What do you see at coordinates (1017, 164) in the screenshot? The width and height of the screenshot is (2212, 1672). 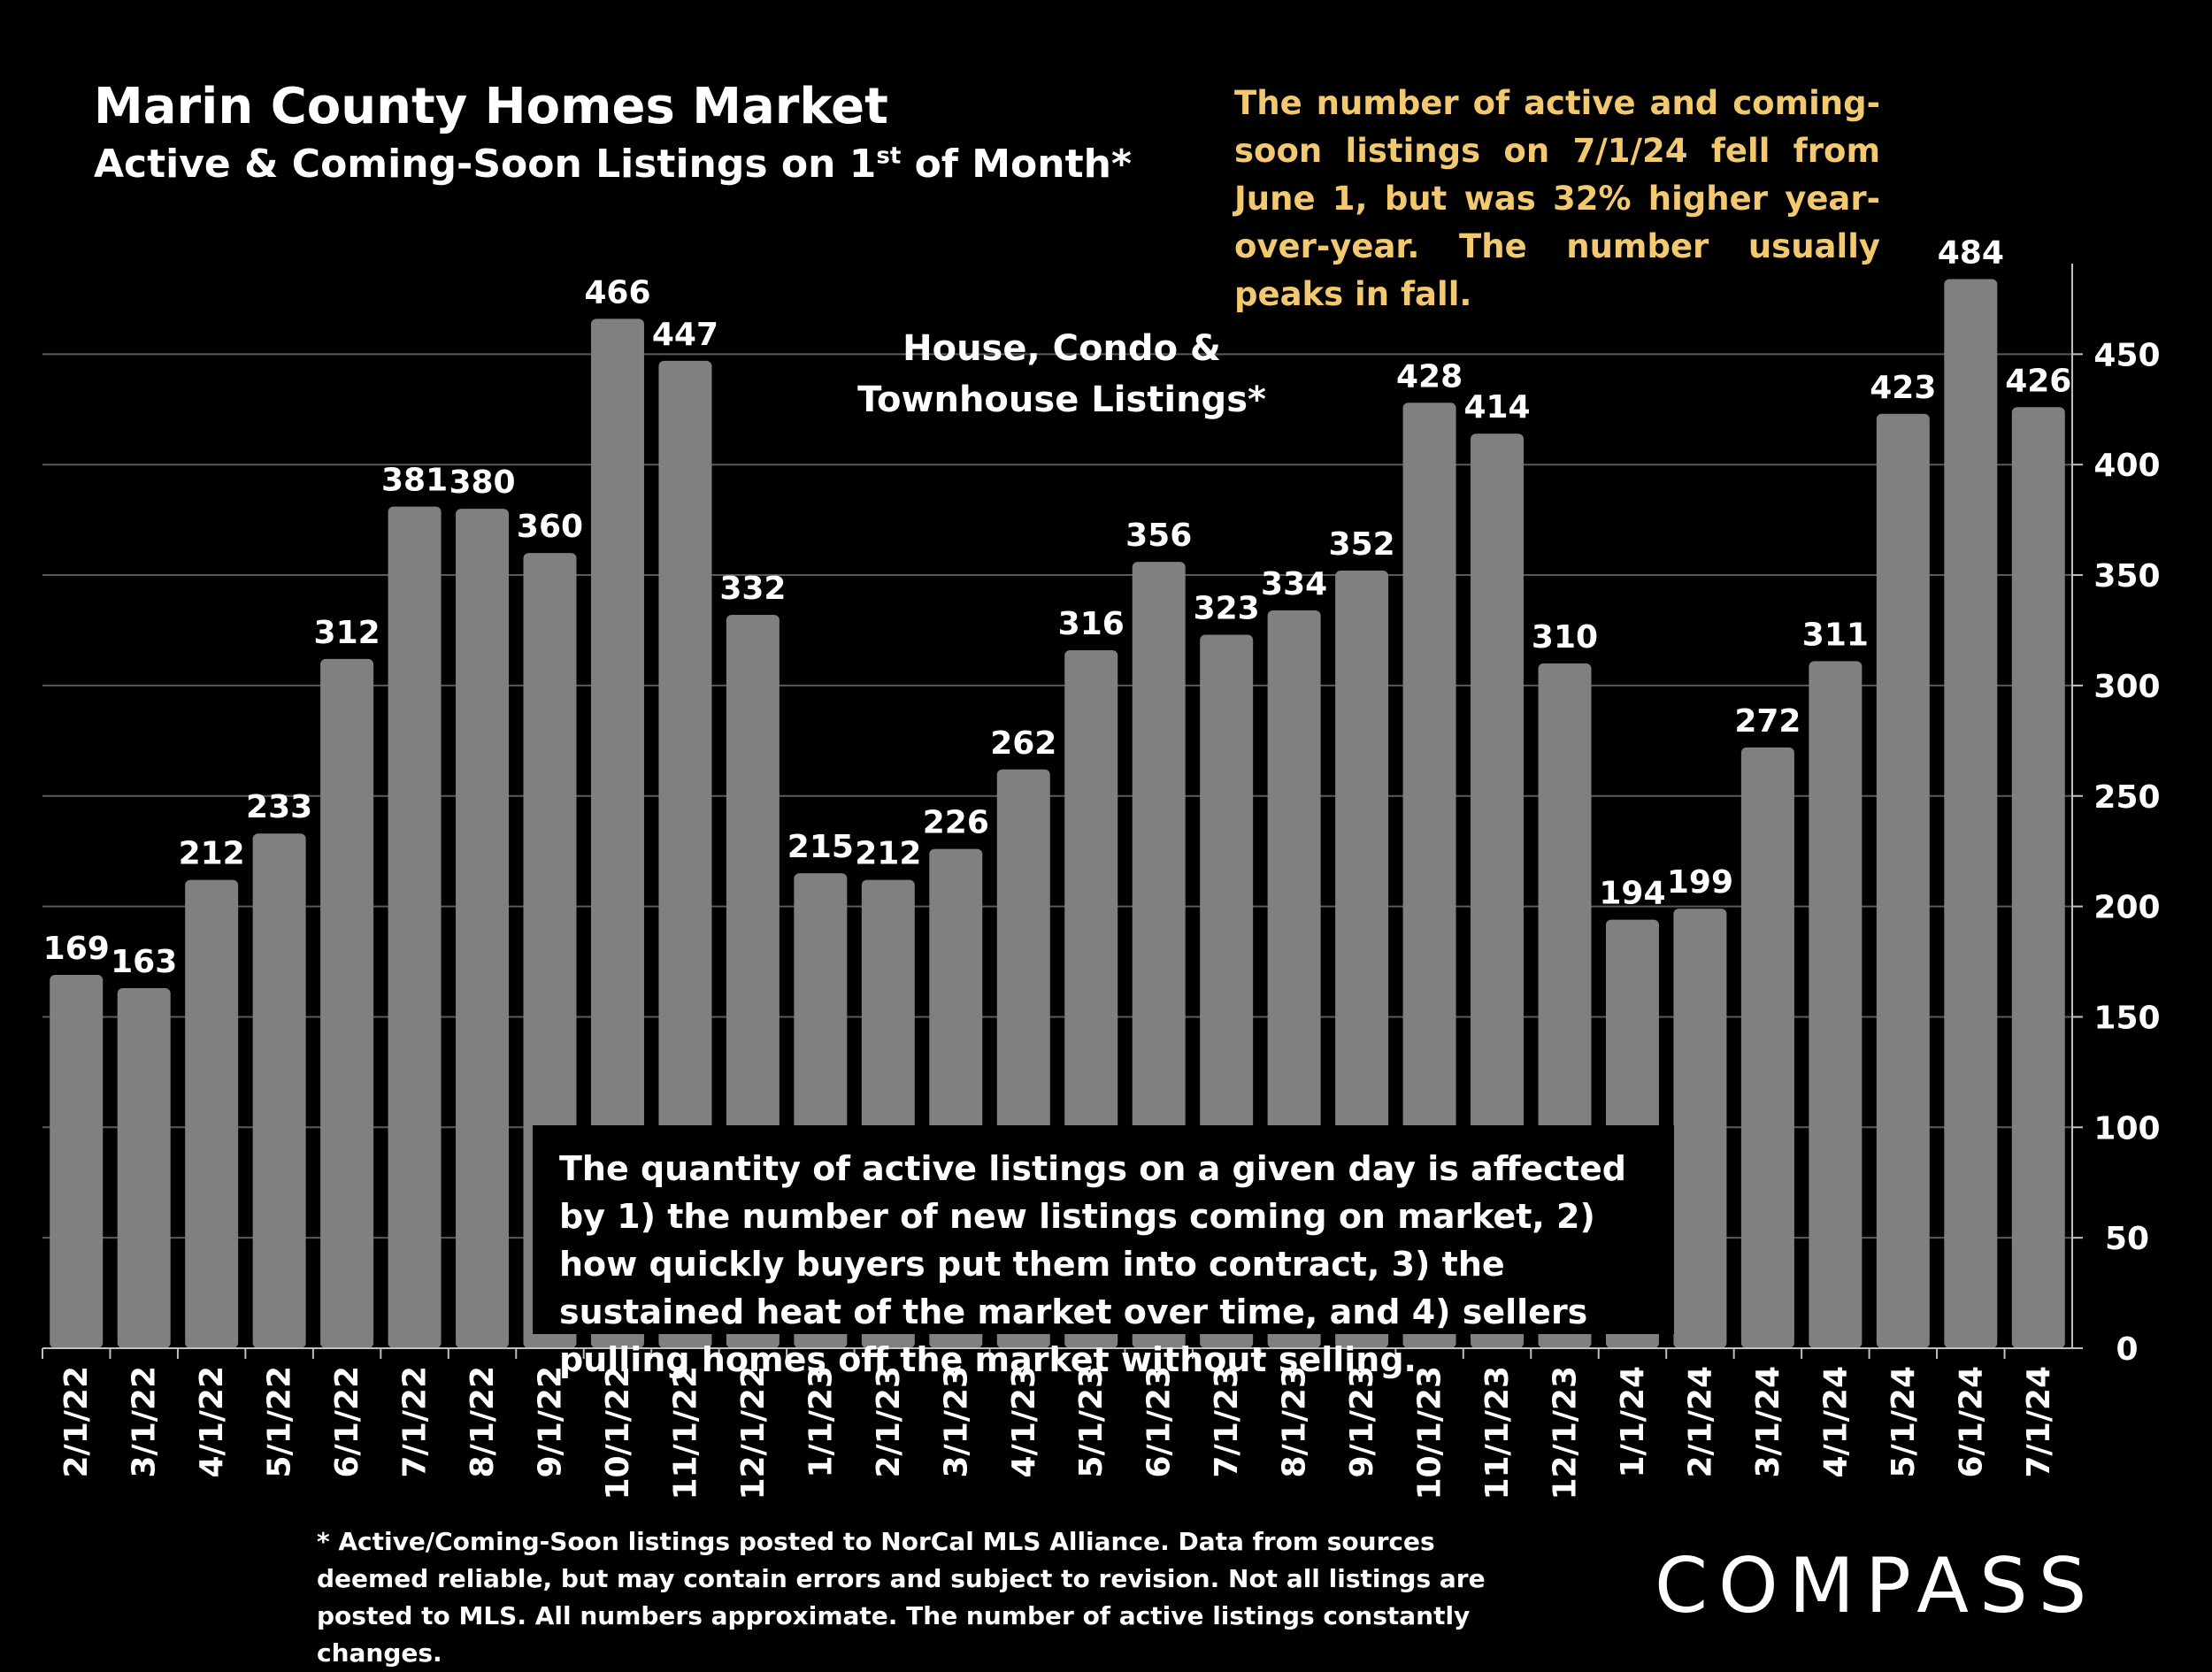 I see `subtitle-tail: of Month*` at bounding box center [1017, 164].